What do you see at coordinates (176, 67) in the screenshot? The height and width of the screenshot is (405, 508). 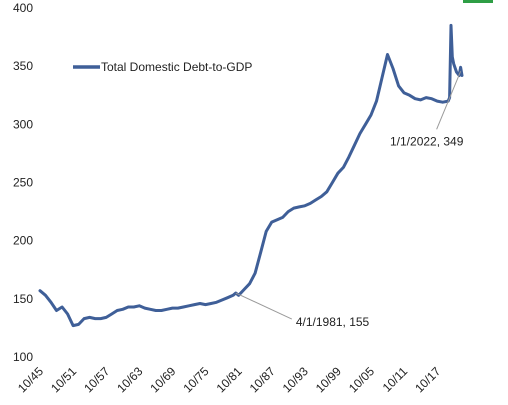 I see `legend-label: Total Domestic Debt-to-GDP` at bounding box center [176, 67].